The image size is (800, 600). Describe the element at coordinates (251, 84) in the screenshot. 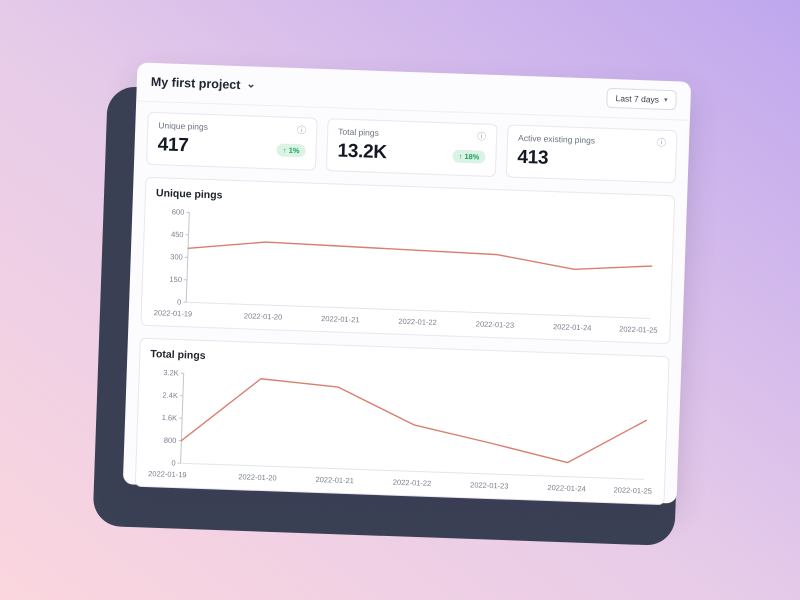

I see `chevron-down-icon: ⌄` at that location.